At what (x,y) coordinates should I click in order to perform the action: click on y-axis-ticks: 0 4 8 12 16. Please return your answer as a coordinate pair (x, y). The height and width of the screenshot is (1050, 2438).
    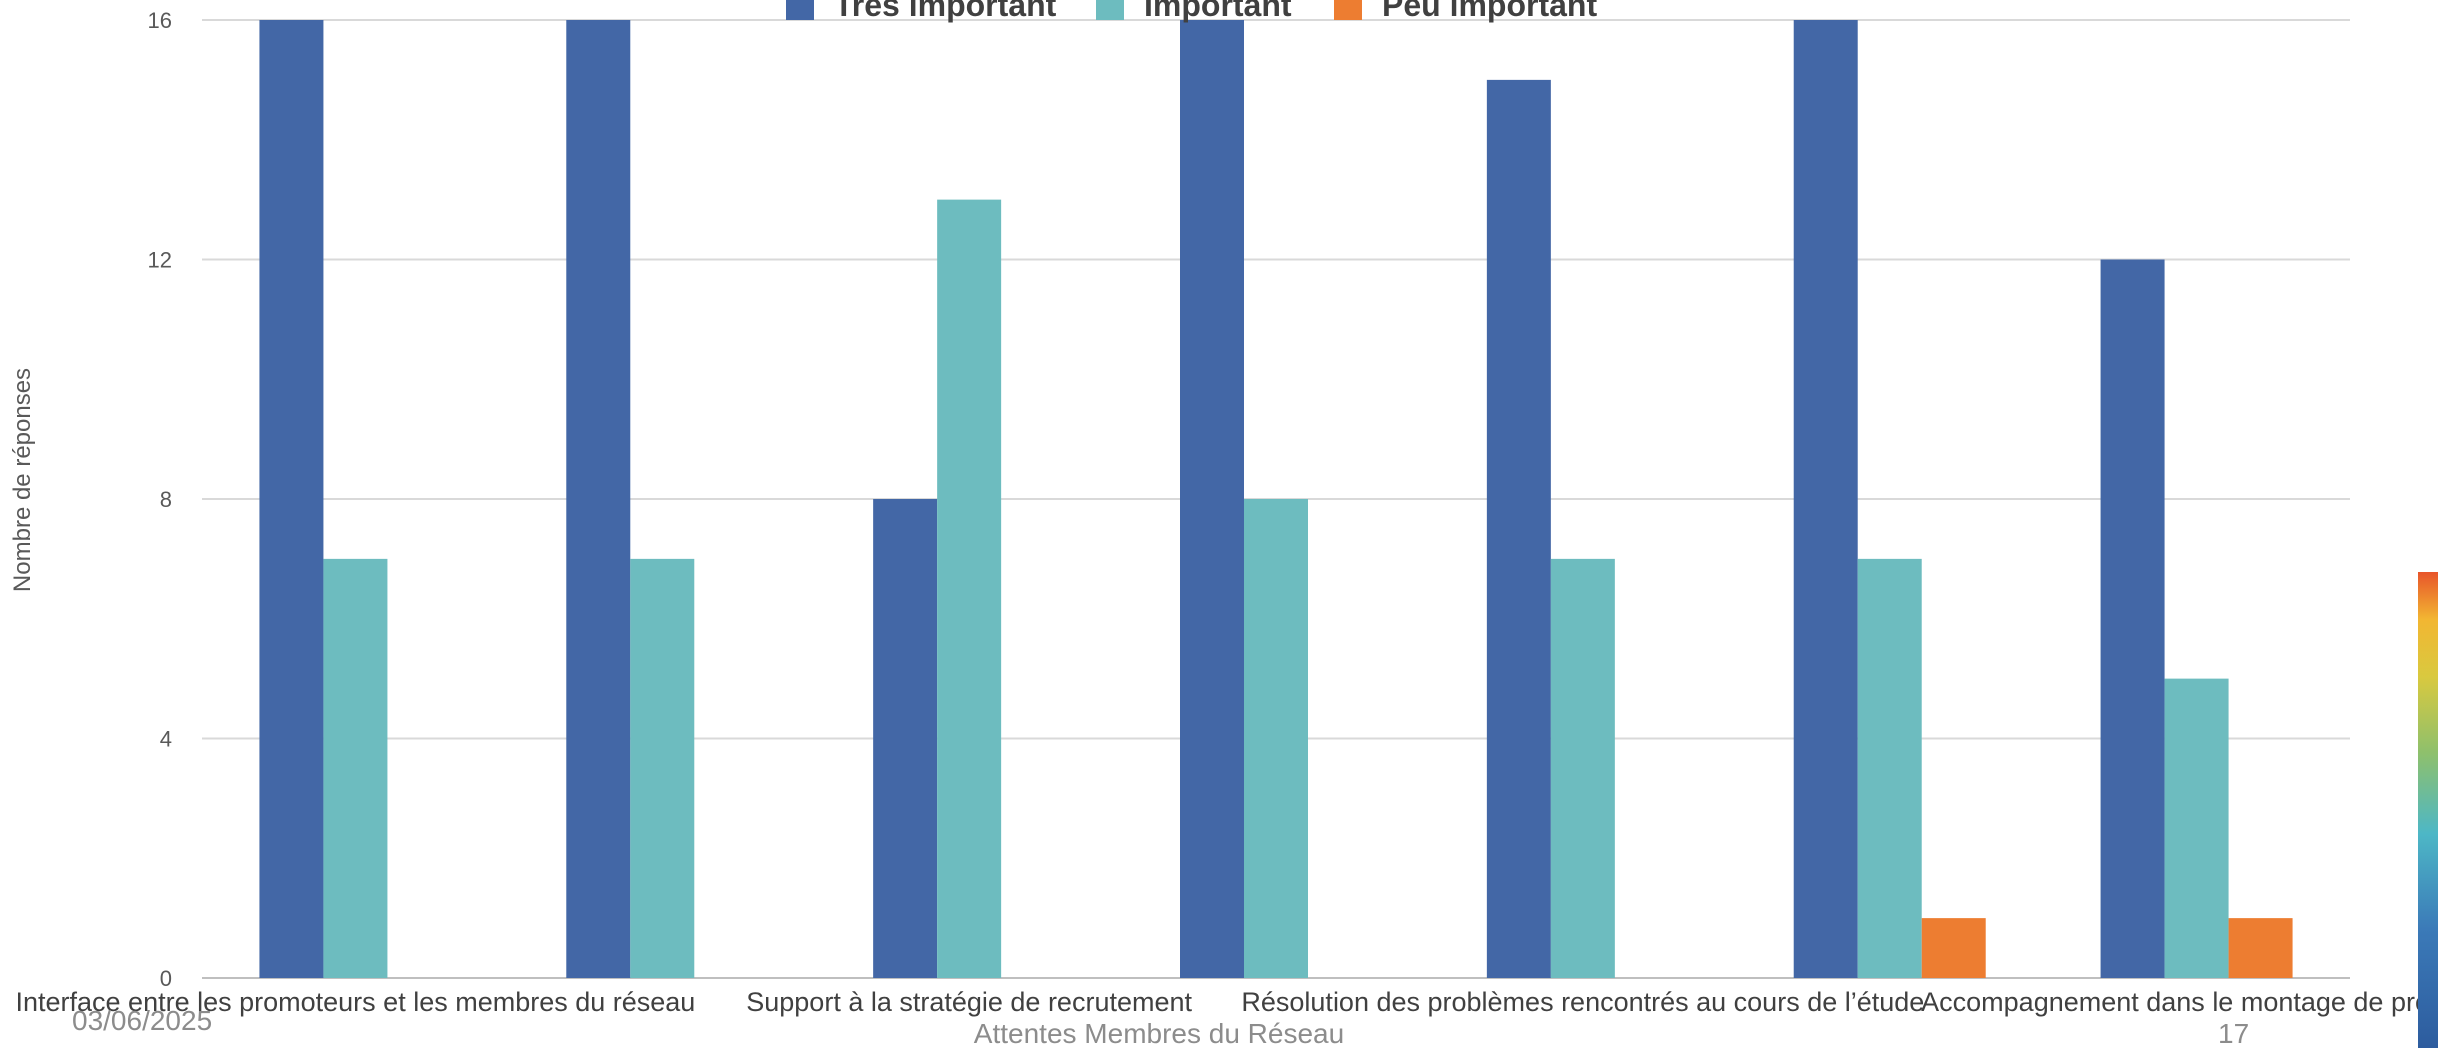
    Looking at the image, I should click on (160, 499).